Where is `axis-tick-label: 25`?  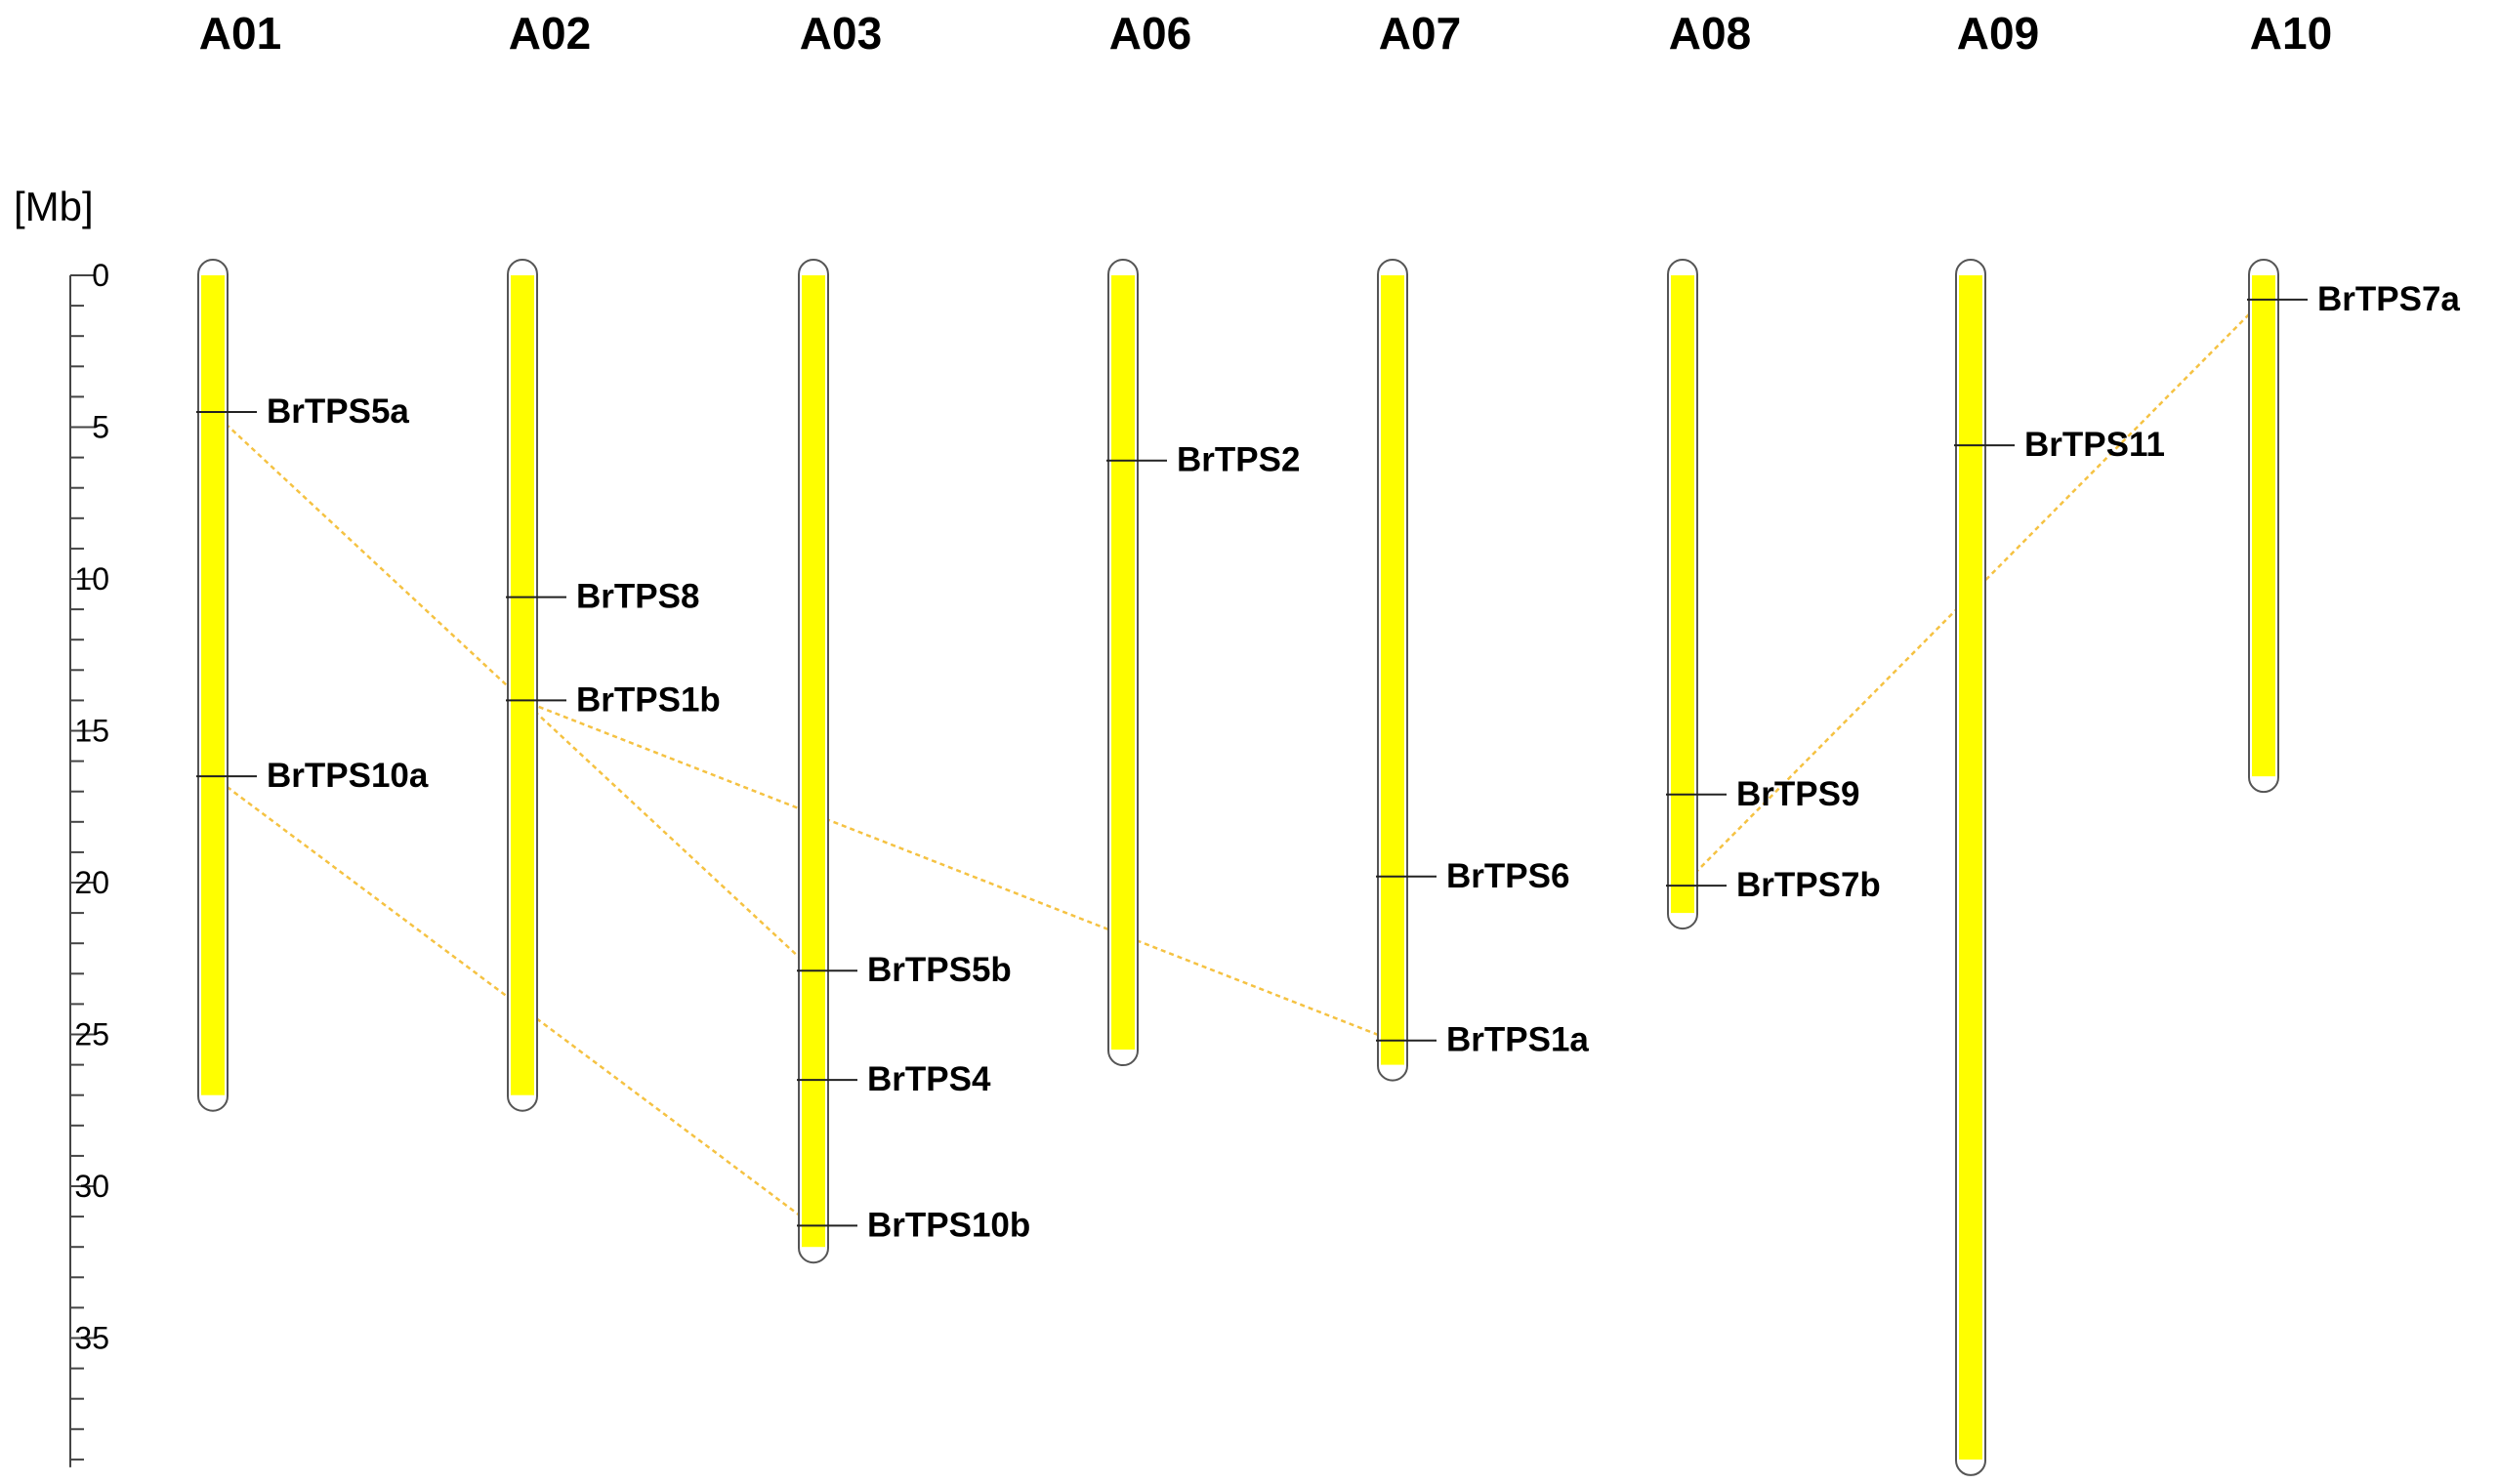
axis-tick-label: 25 is located at coordinates (91, 1035).